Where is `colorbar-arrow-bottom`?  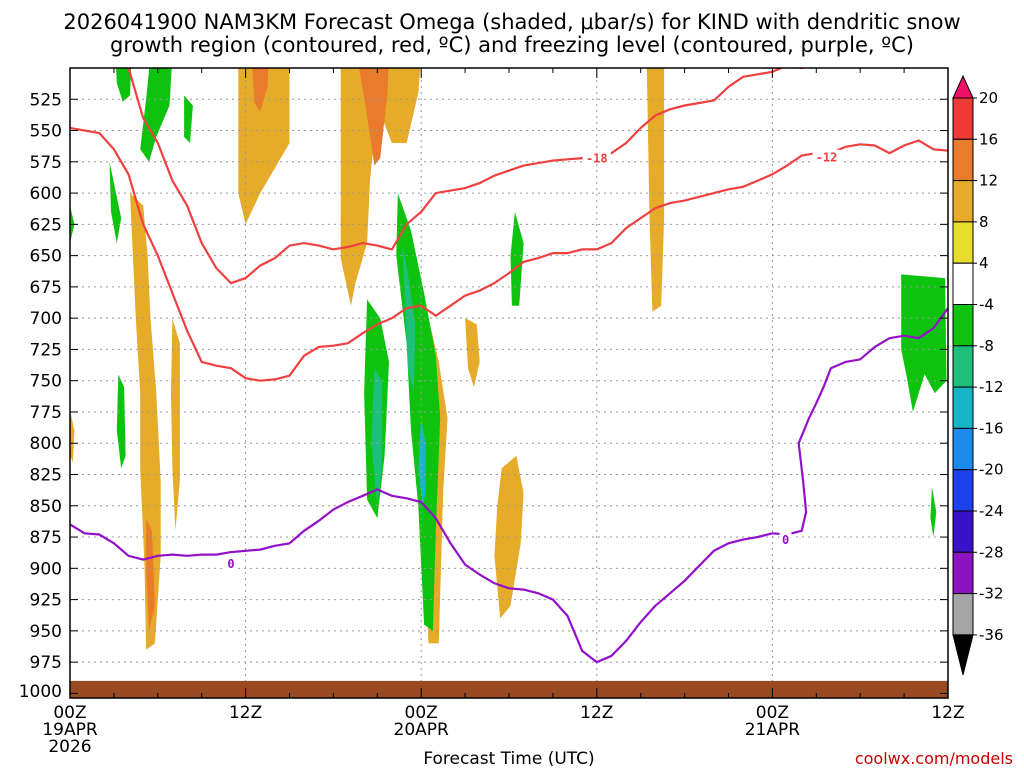
colorbar-arrow-bottom is located at coordinates (963, 655).